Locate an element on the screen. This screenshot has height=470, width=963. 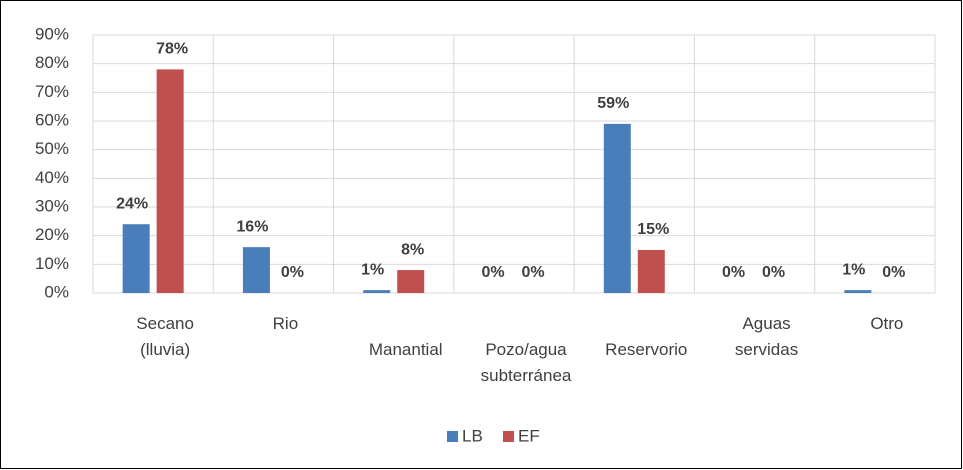
x-tick-label-line: Otro is located at coordinates (886, 323).